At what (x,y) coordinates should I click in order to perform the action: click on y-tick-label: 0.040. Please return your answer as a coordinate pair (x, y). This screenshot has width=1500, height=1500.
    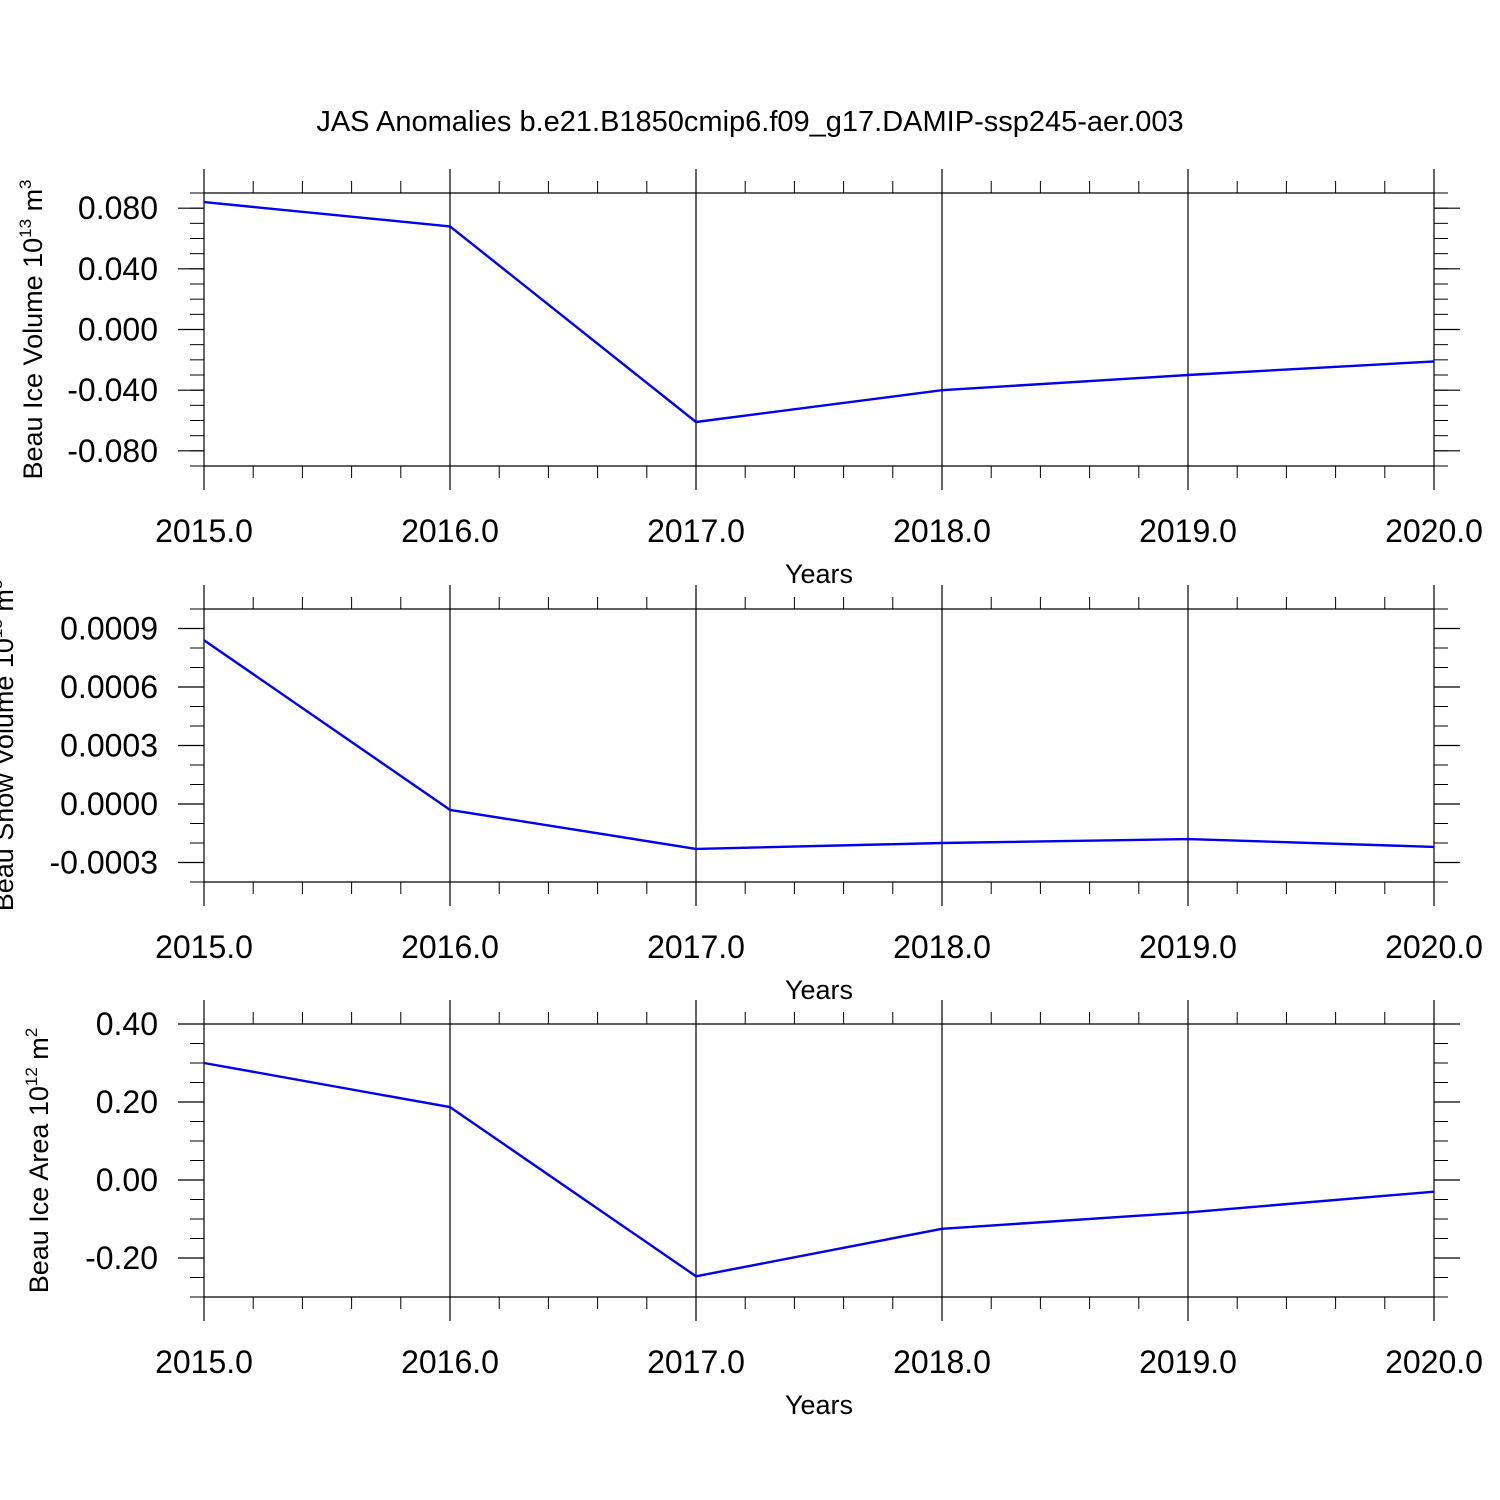
    Looking at the image, I should click on (118, 269).